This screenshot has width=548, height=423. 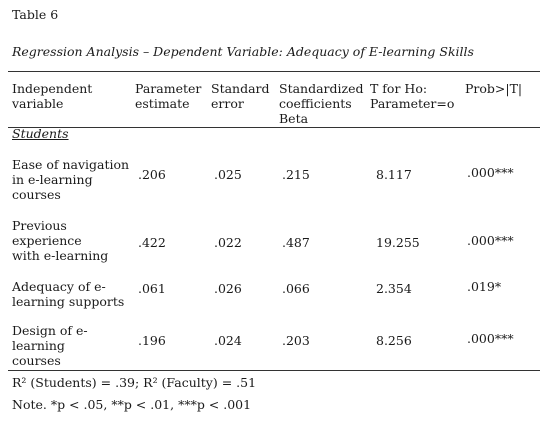 What do you see at coordinates (274, 127) in the screenshot?
I see `header-rule` at bounding box center [274, 127].